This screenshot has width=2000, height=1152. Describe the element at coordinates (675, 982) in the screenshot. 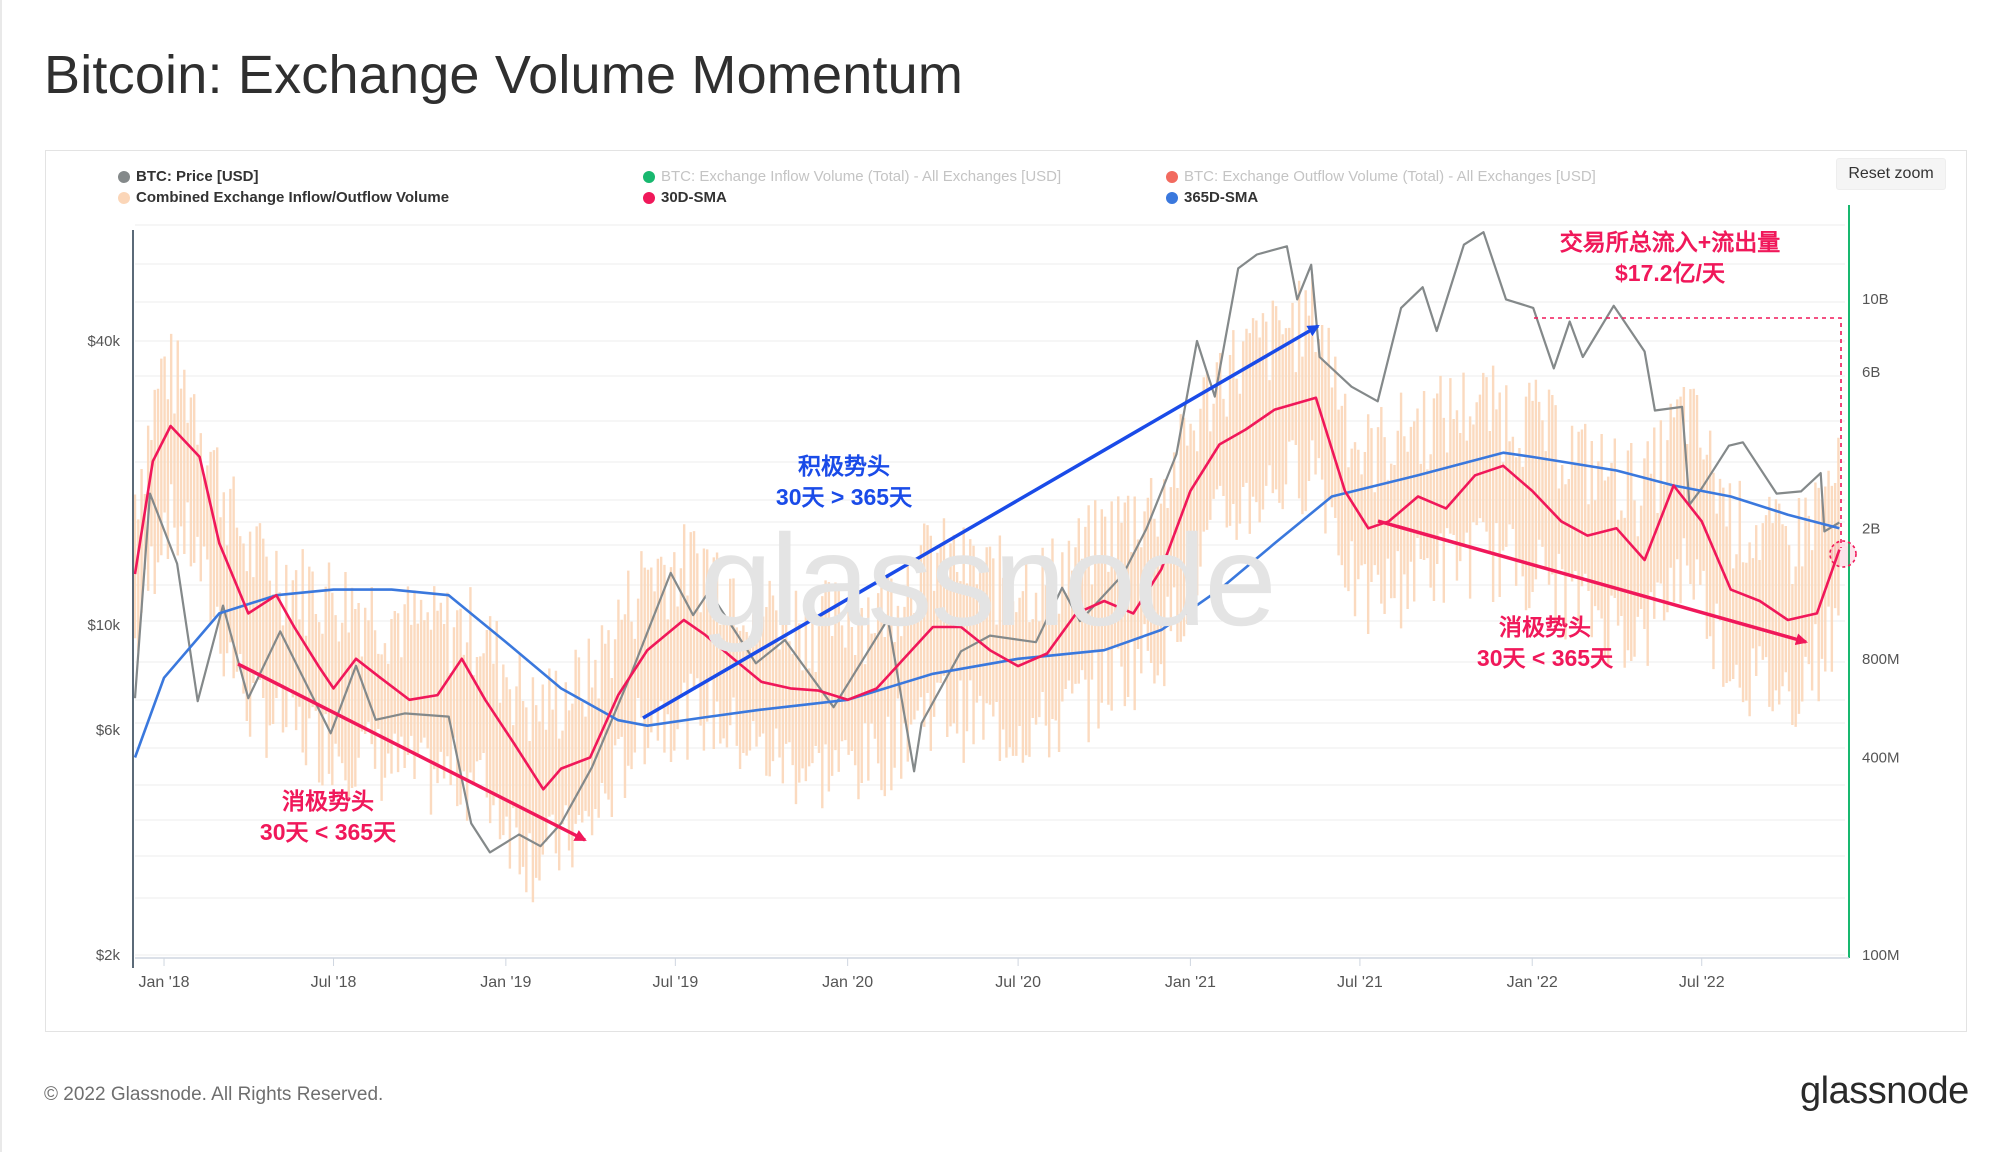

I see `x-tick-label: Jul '19` at that location.